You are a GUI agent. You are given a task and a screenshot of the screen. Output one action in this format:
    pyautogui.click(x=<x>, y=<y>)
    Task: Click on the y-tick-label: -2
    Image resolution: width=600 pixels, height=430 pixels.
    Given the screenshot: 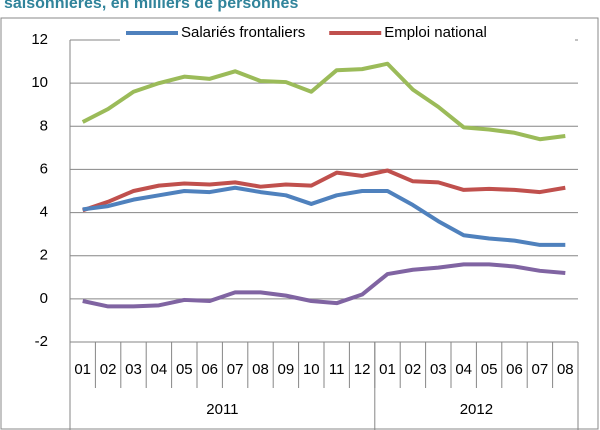 What is the action you would take?
    pyautogui.click(x=41, y=341)
    